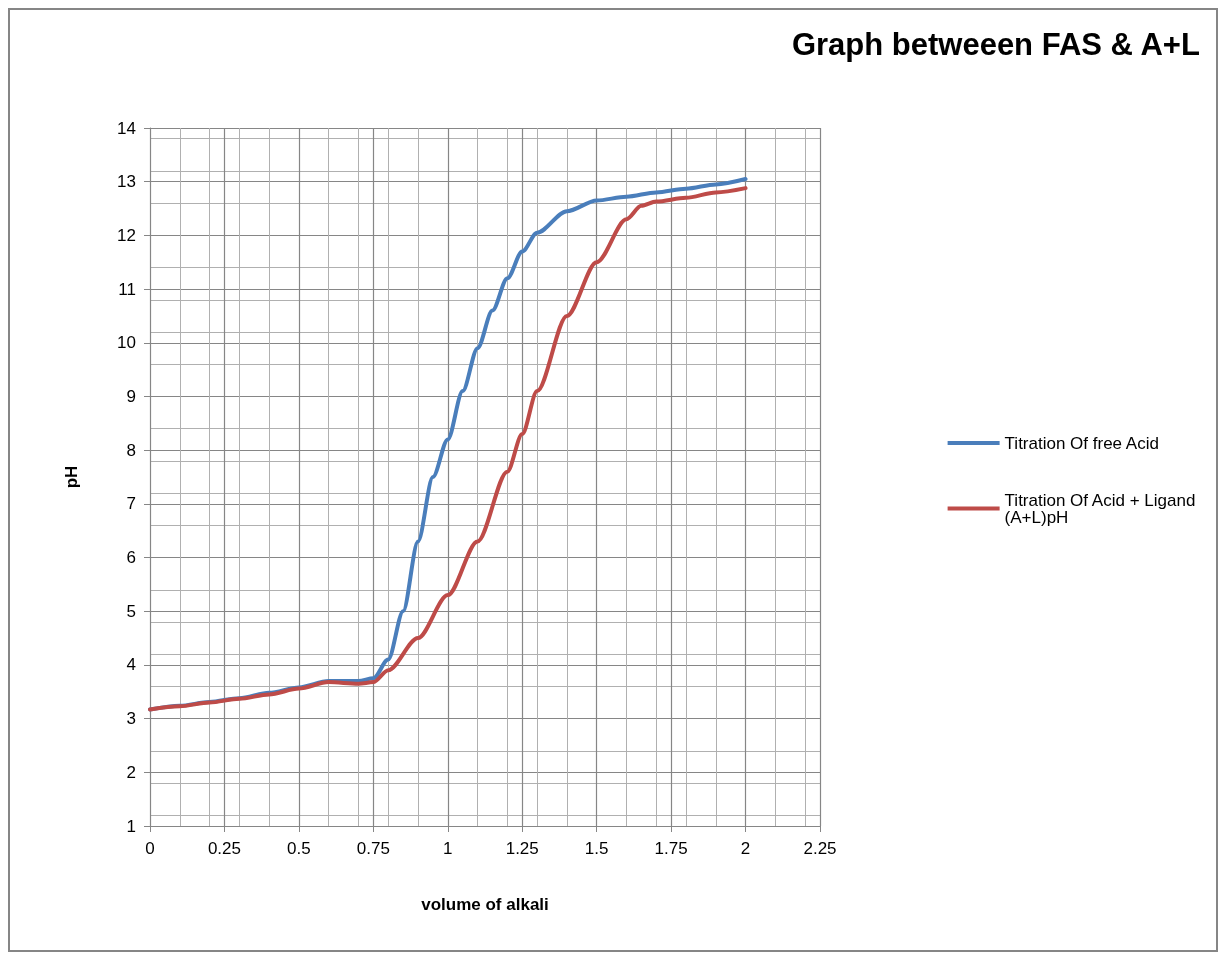 The height and width of the screenshot is (962, 1229). Describe the element at coordinates (522, 848) in the screenshot. I see `x-tick-label: 1.25` at that location.